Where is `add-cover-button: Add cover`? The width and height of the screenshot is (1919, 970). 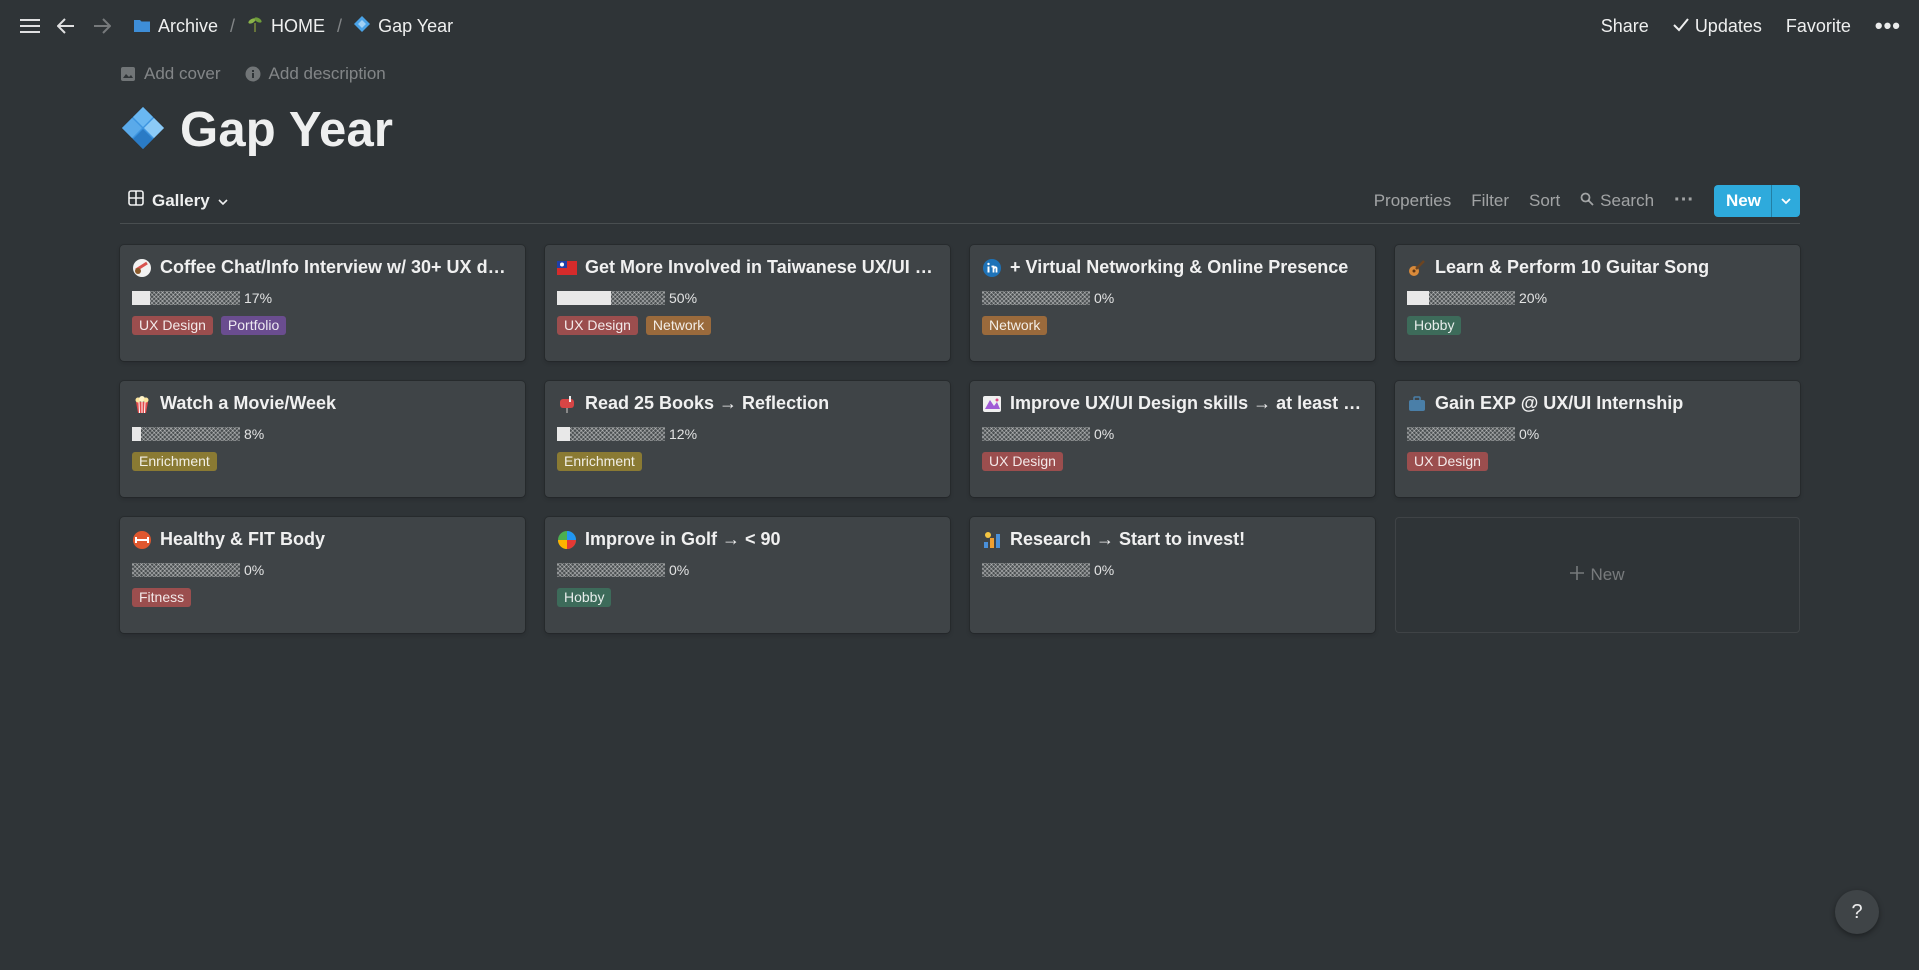
add-cover-button: Add cover is located at coordinates (170, 74).